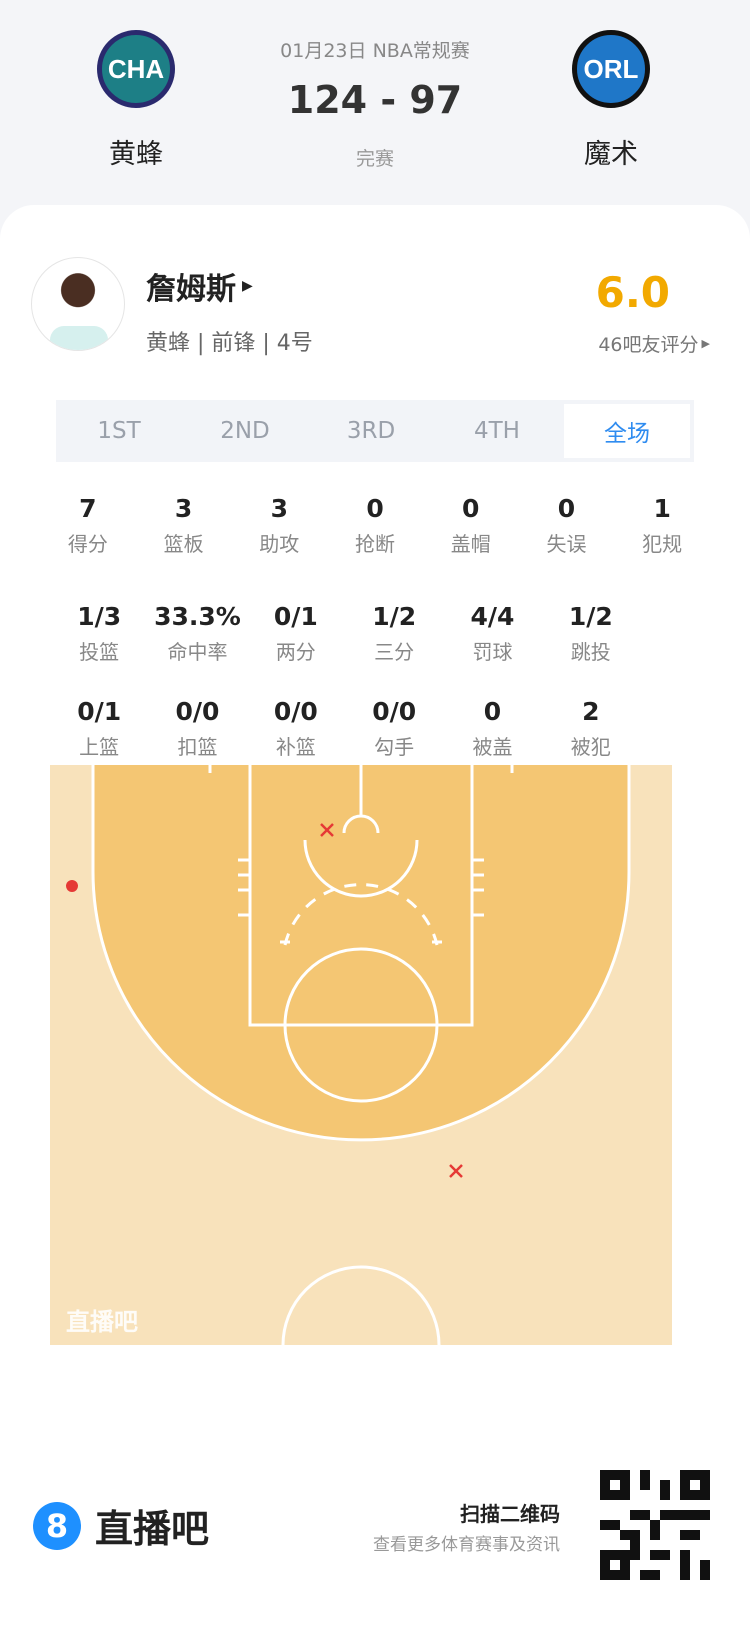 The width and height of the screenshot is (750, 1629). Describe the element at coordinates (119, 431) in the screenshot. I see `tab-1st: 1ST` at that location.